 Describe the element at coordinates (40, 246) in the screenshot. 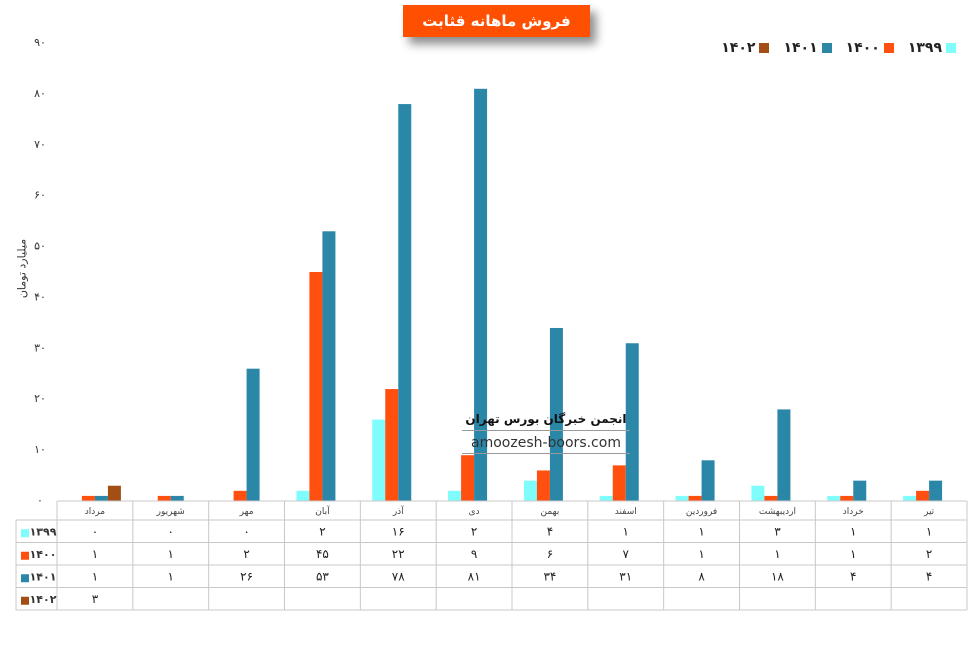

I see `y-tick-label: ۵۰` at that location.